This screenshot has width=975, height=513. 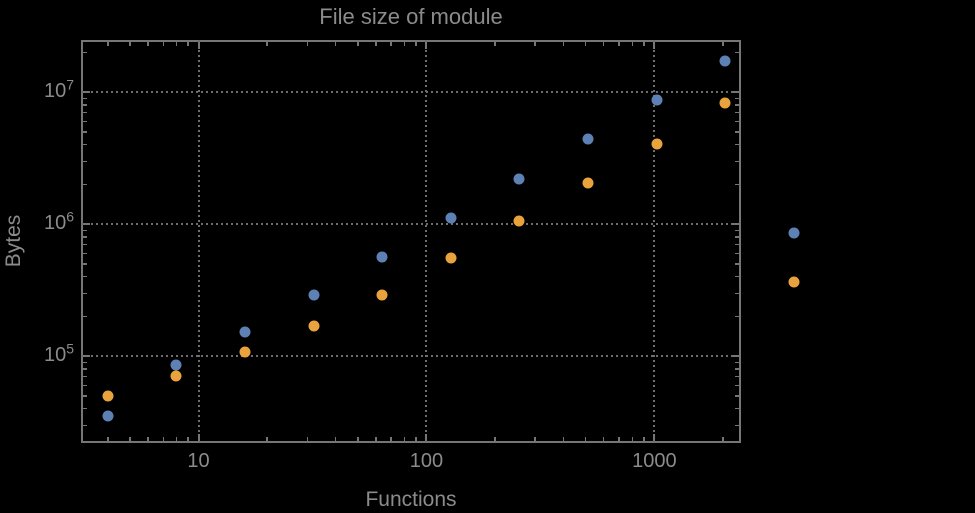 I want to click on x-axis-label: Functions, so click(x=411, y=499).